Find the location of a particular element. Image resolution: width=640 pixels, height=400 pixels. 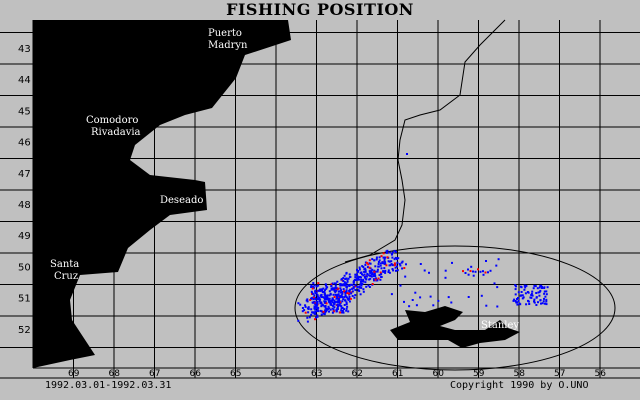

latitude-label: 46 is located at coordinates (24, 143).